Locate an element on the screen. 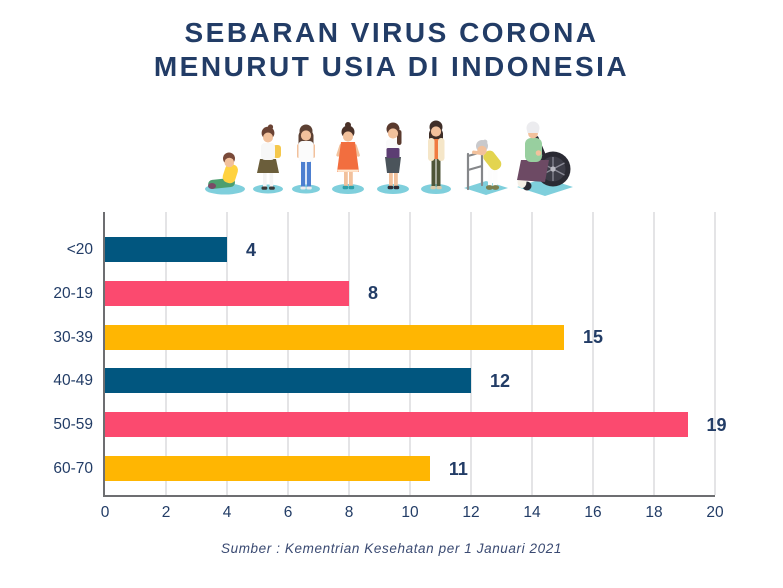  woman-with-folder-icon is located at coordinates (393, 158).